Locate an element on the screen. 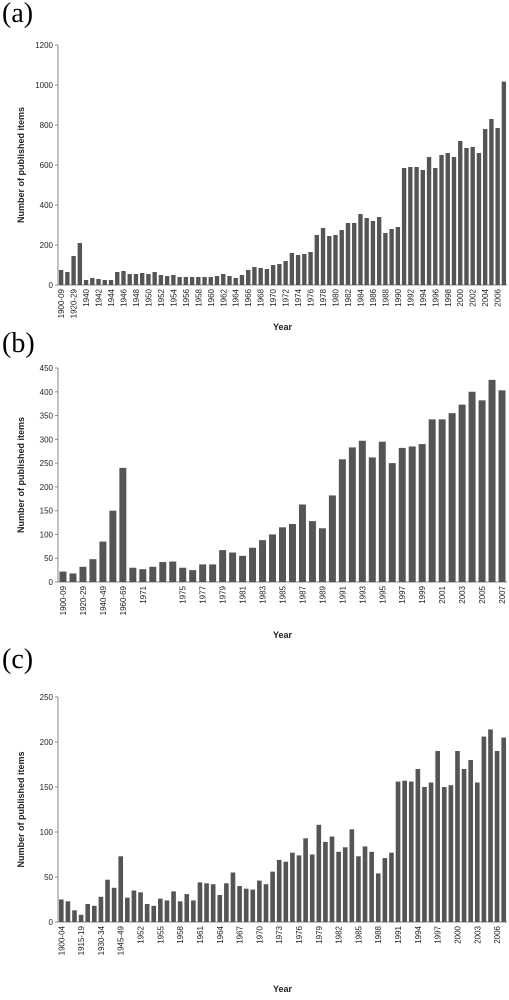 The width and height of the screenshot is (509, 1000). x-tick-label: 2000 is located at coordinates (457, 934).